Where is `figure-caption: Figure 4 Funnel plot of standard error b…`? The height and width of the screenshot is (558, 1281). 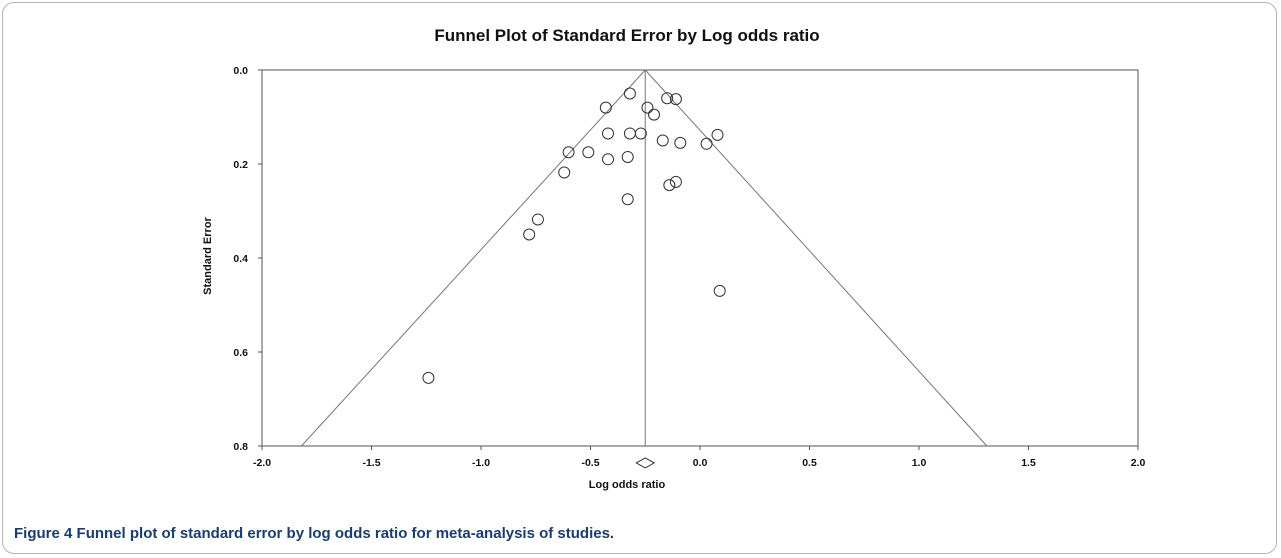 figure-caption: Figure 4 Funnel plot of standard error b… is located at coordinates (314, 533).